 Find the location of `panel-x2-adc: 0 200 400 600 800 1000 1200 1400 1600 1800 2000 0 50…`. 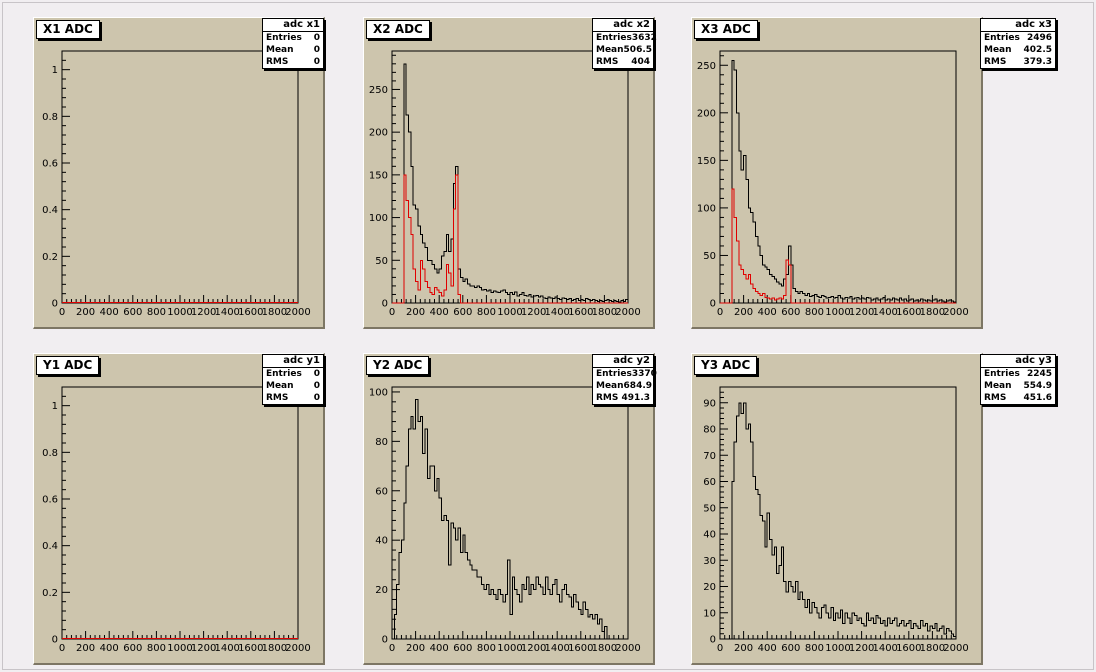

panel-x2-adc: 0 200 400 600 800 1000 1200 1400 1600 1800 2000 0 50… is located at coordinates (510, 173).